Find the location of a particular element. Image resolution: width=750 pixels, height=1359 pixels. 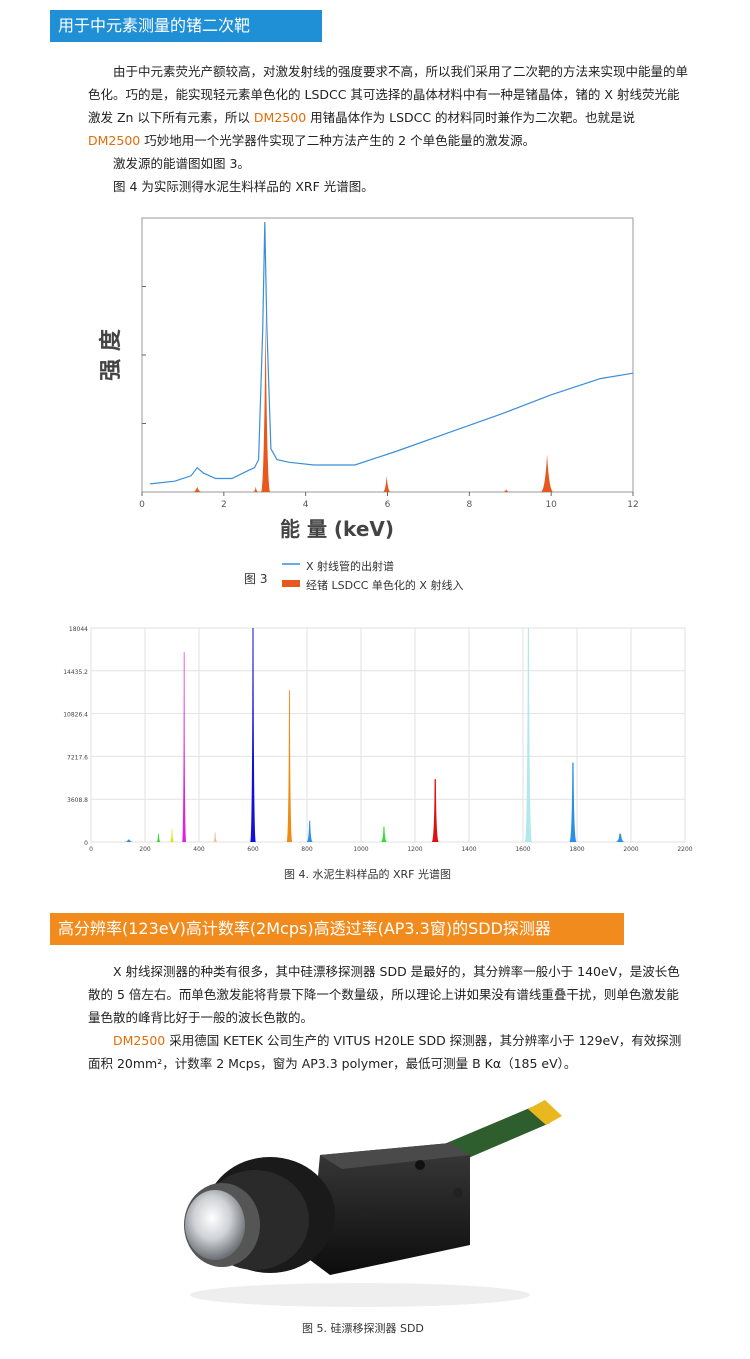

section-title: 用于中元素测量的锗二次靶 is located at coordinates (186, 26).